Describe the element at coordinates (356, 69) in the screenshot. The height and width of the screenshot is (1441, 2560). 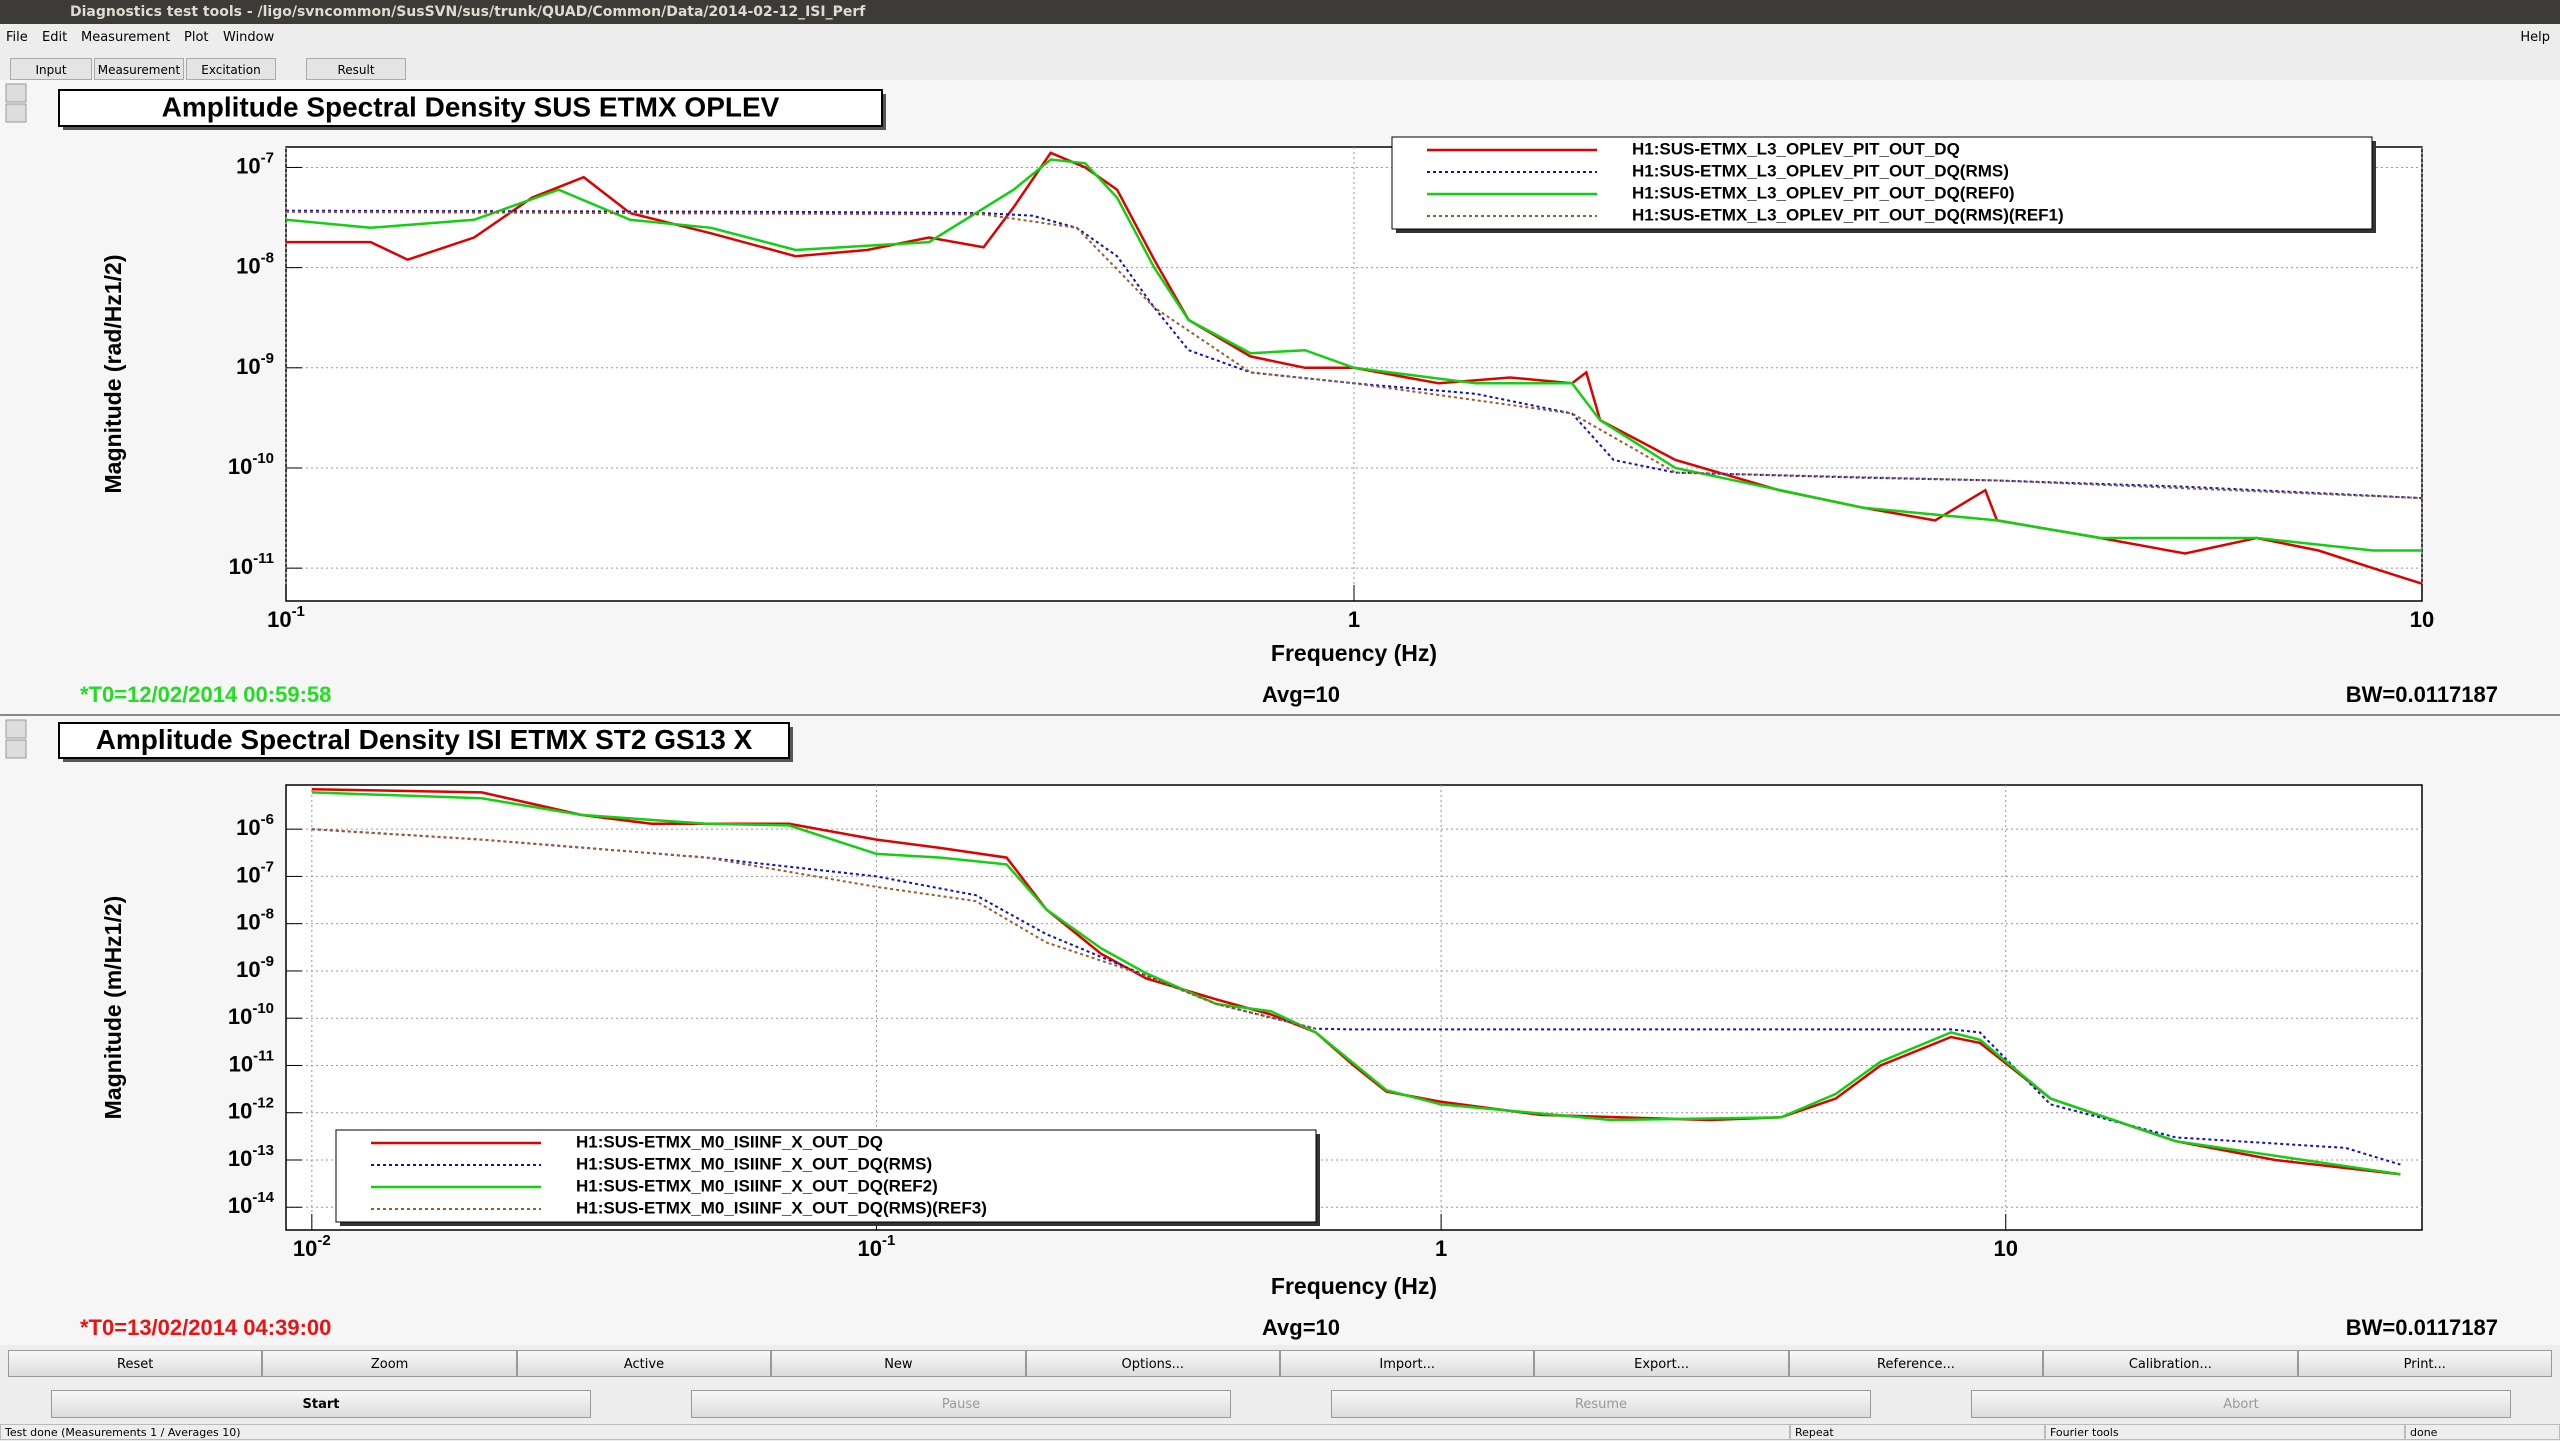
I see `tab: Result` at that location.